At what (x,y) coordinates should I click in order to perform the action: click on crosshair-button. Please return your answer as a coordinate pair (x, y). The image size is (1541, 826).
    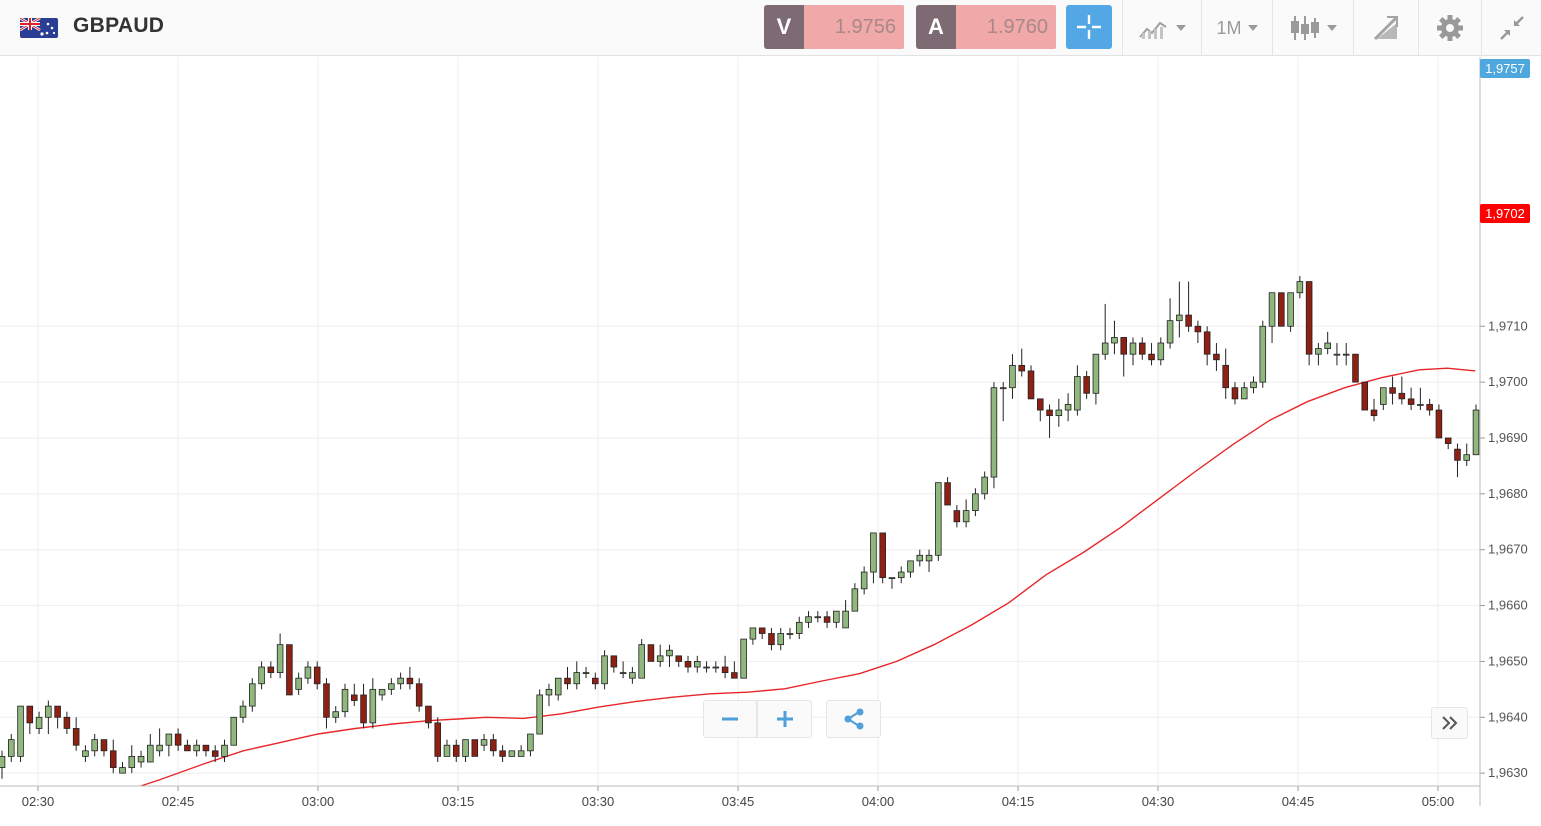
    Looking at the image, I should click on (1089, 27).